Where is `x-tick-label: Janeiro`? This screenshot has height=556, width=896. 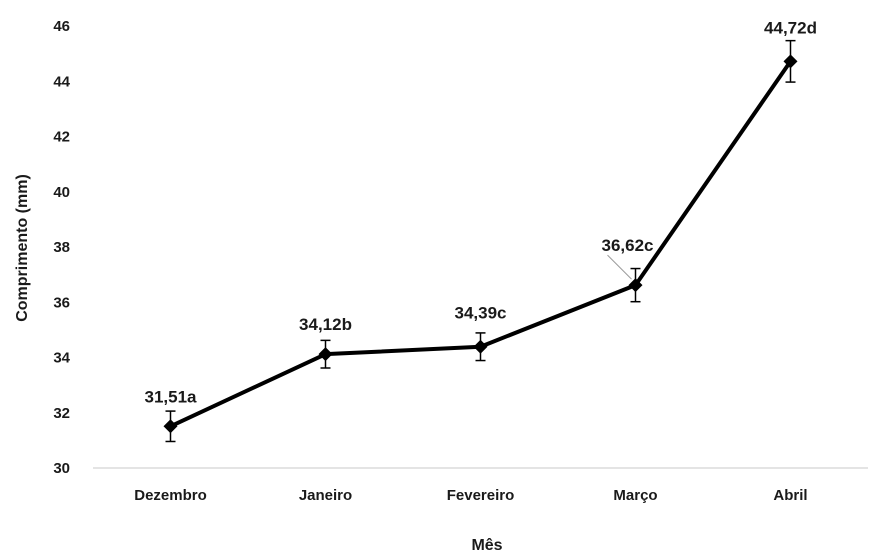
x-tick-label: Janeiro is located at coordinates (325, 495).